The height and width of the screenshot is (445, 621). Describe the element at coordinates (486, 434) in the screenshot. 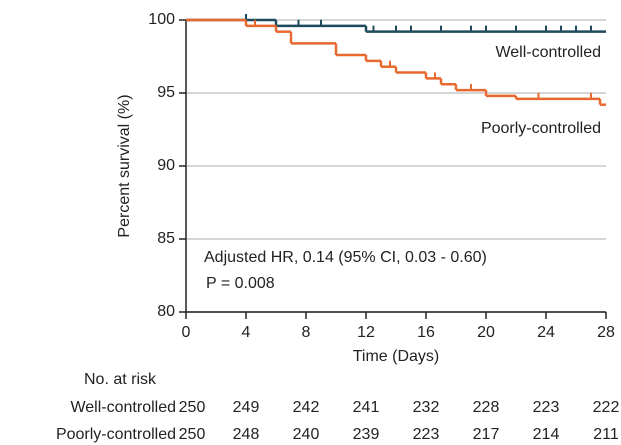

I see `at-risk-count: 217` at that location.